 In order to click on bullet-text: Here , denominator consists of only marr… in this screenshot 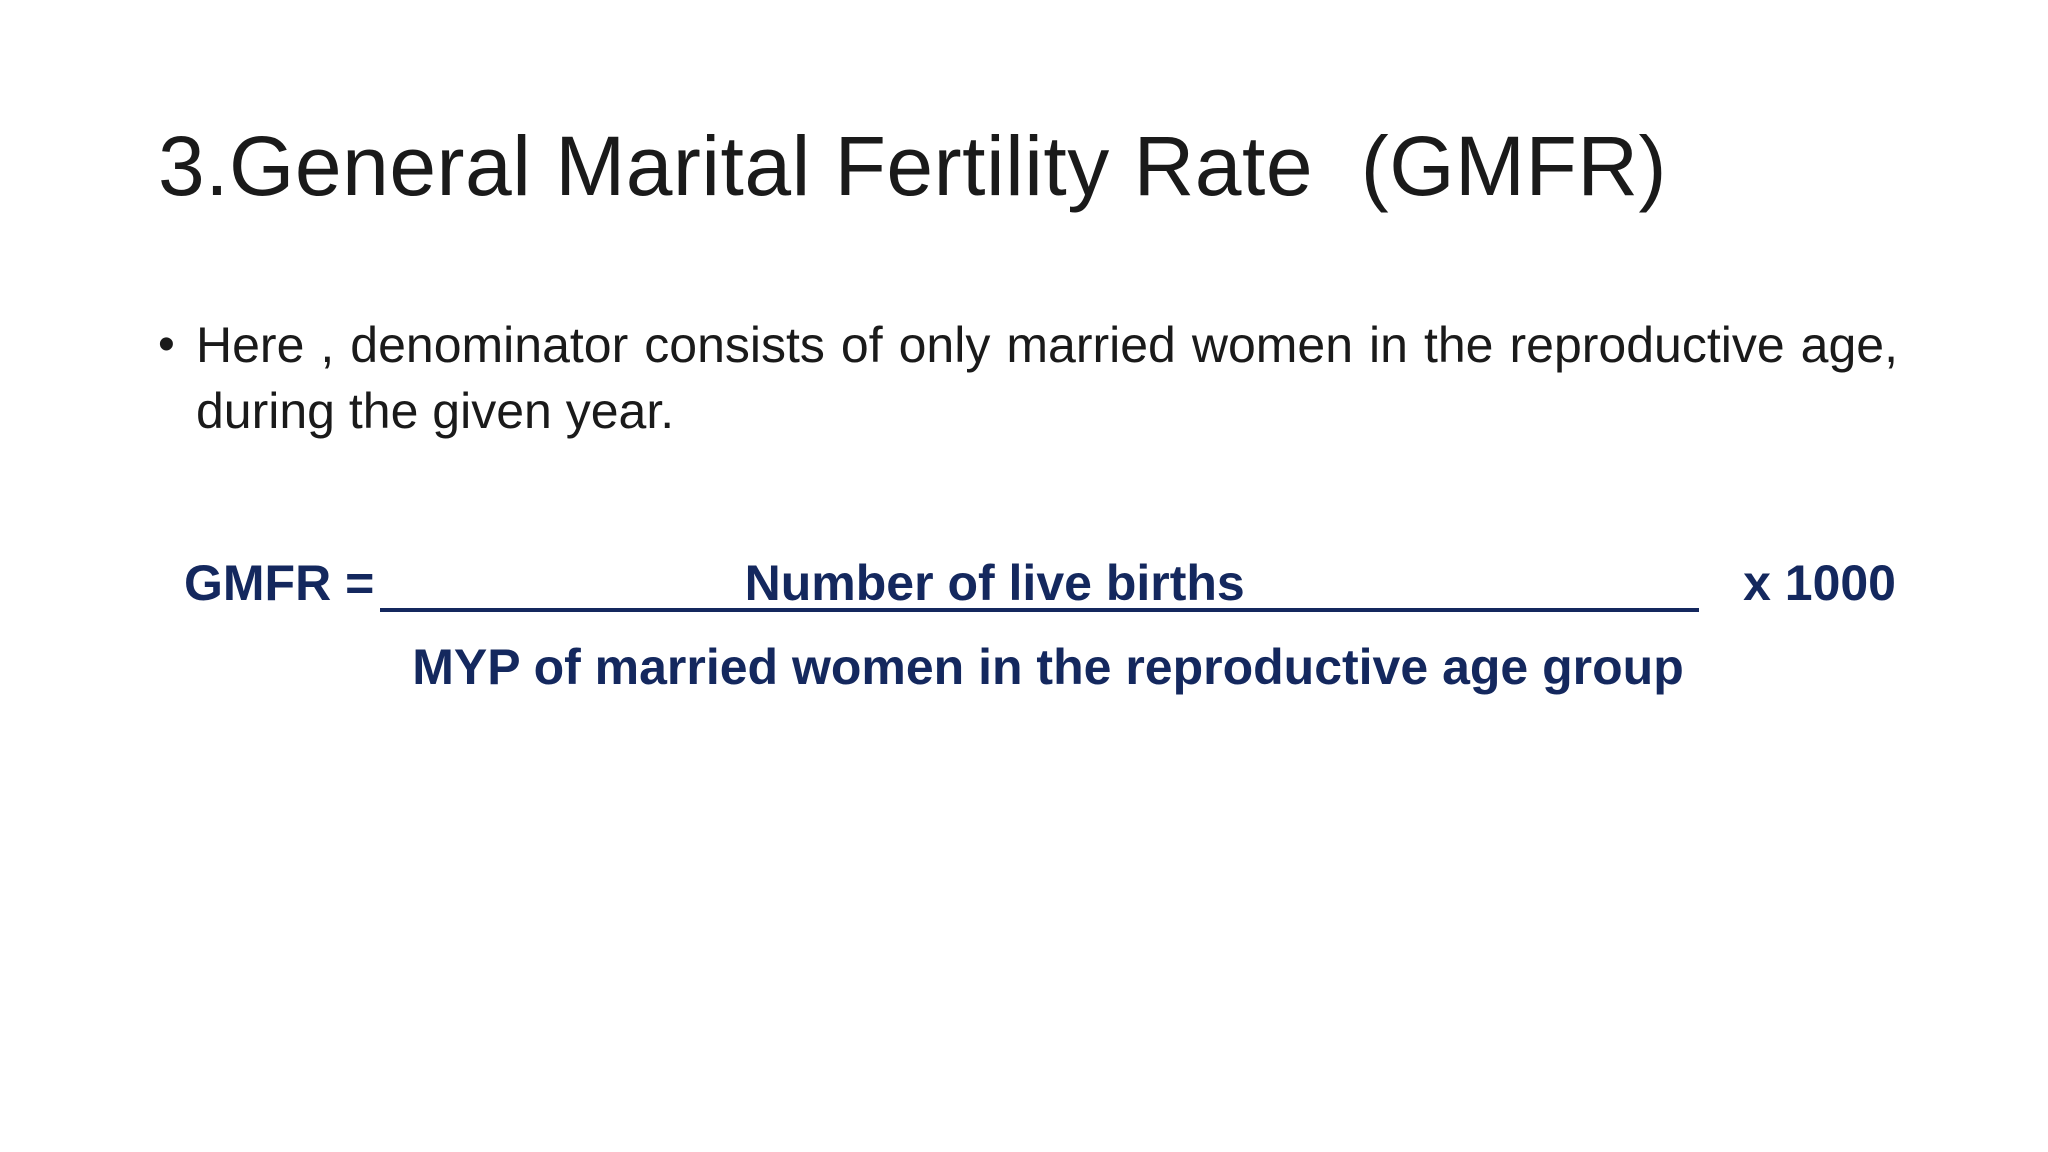, I will do `click(1047, 378)`.